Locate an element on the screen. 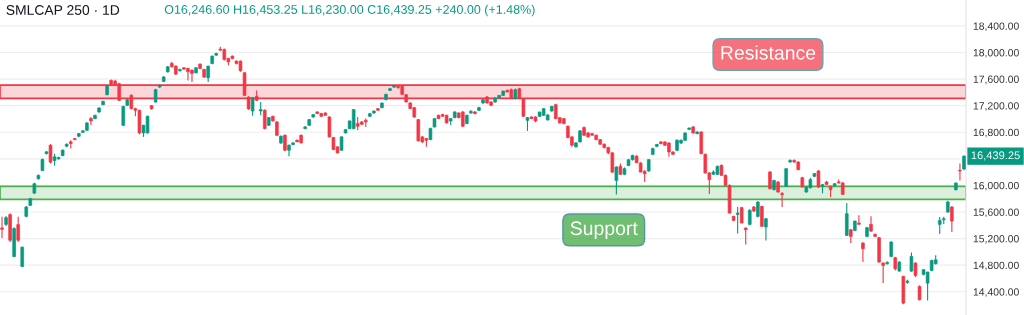  y-tick-label: 16,800.00 is located at coordinates (996, 133).